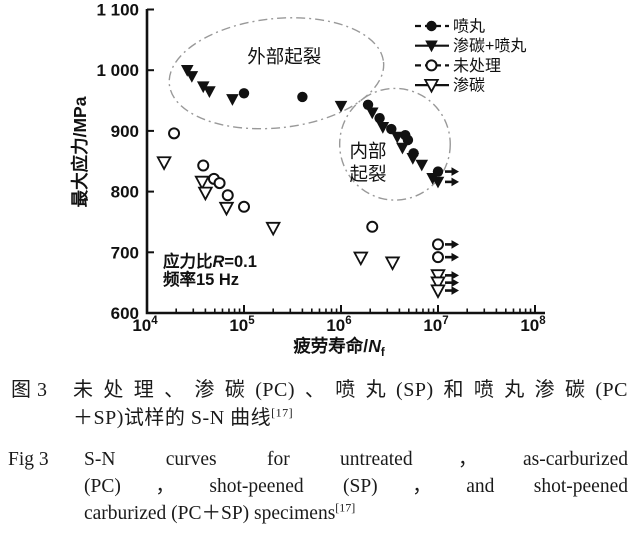  What do you see at coordinates (431, 26) in the screenshot?
I see `legend-marker-sp` at bounding box center [431, 26].